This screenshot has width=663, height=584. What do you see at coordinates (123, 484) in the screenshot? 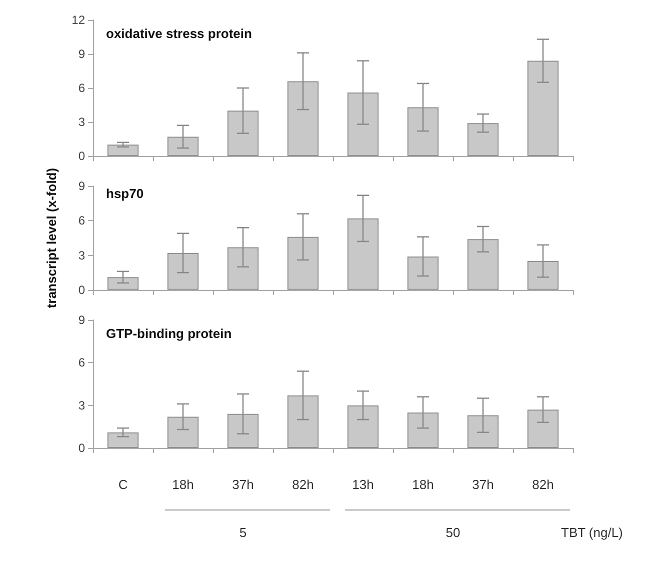
I see `x-tick-label: C` at bounding box center [123, 484].